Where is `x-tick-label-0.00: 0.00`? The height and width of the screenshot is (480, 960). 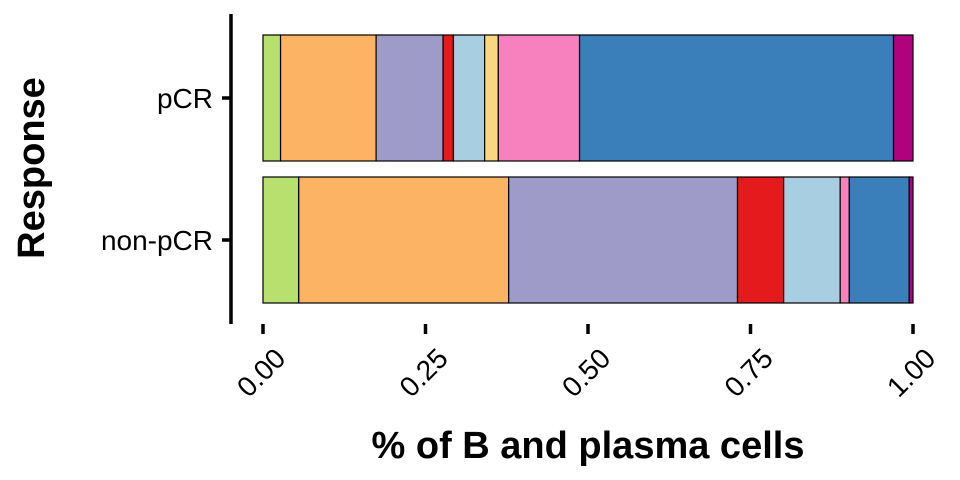 x-tick-label-0.00: 0.00 is located at coordinates (261, 372).